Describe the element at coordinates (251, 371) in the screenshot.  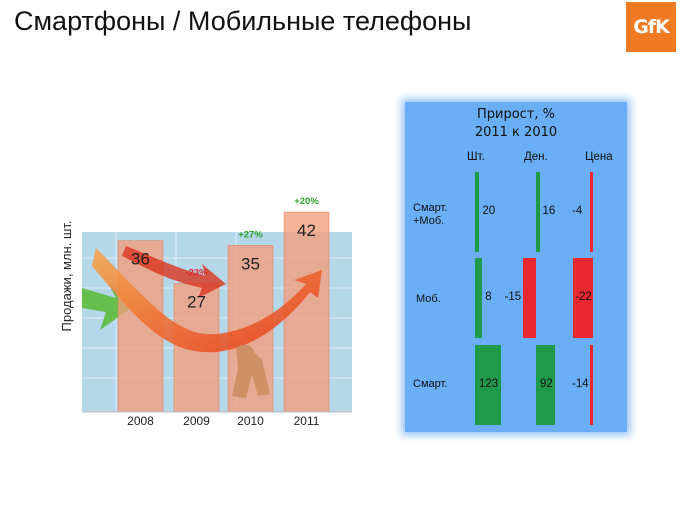
I see `figure-decoration` at that location.